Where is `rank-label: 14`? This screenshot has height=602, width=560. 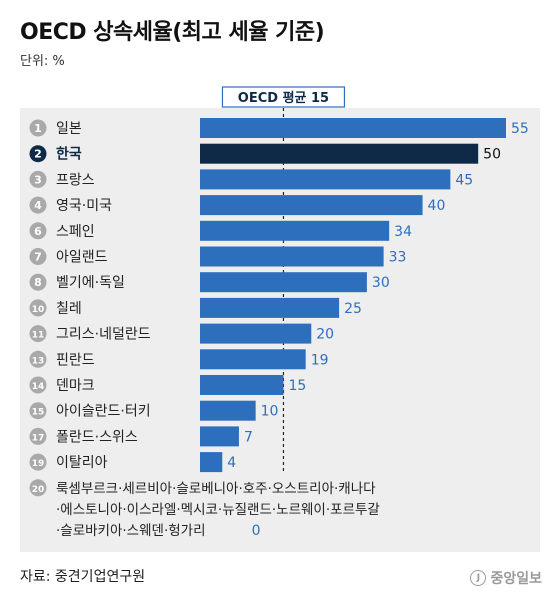
rank-label: 14 is located at coordinates (38, 387).